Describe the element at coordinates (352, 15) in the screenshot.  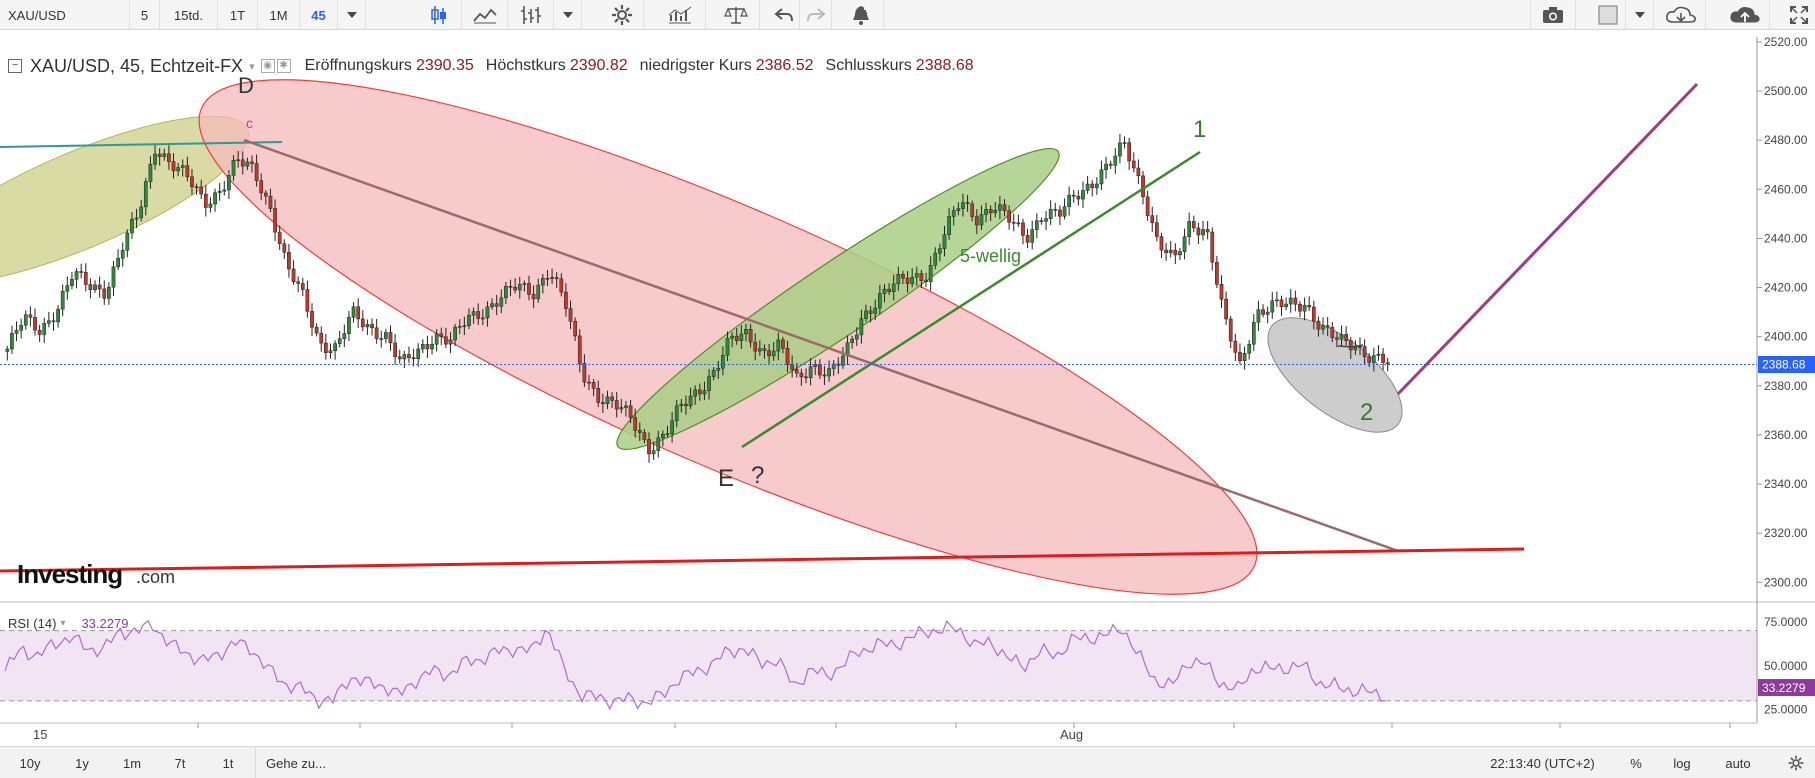
I see `interval-dropdown` at that location.